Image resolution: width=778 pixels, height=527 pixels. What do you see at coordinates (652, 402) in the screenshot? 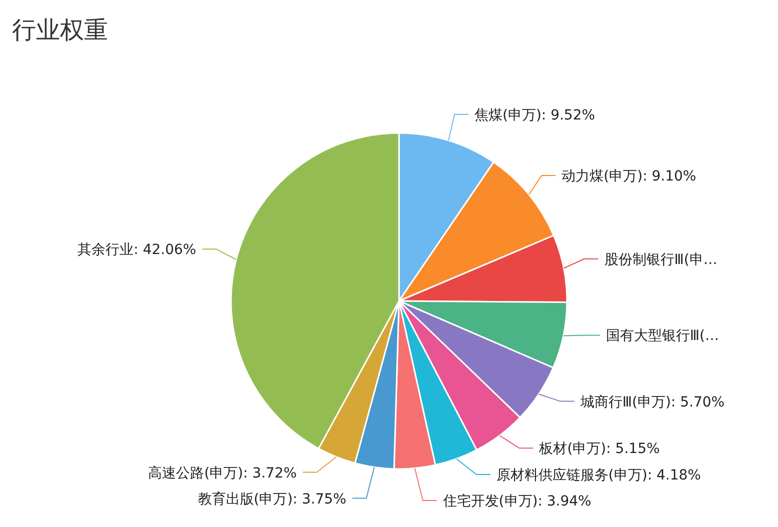
I see `slice-label: 城商行Ⅲ(申万): 5.70%` at bounding box center [652, 402].